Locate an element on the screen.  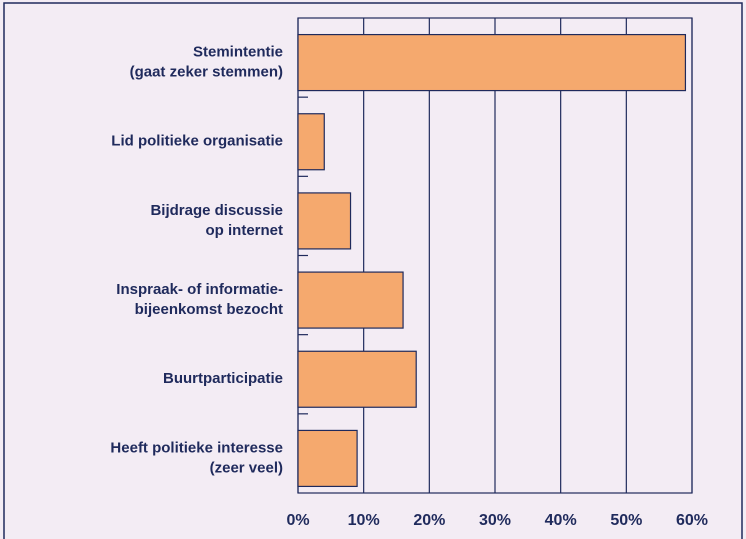
y-tick-label: Stemintentie is located at coordinates (238, 52).